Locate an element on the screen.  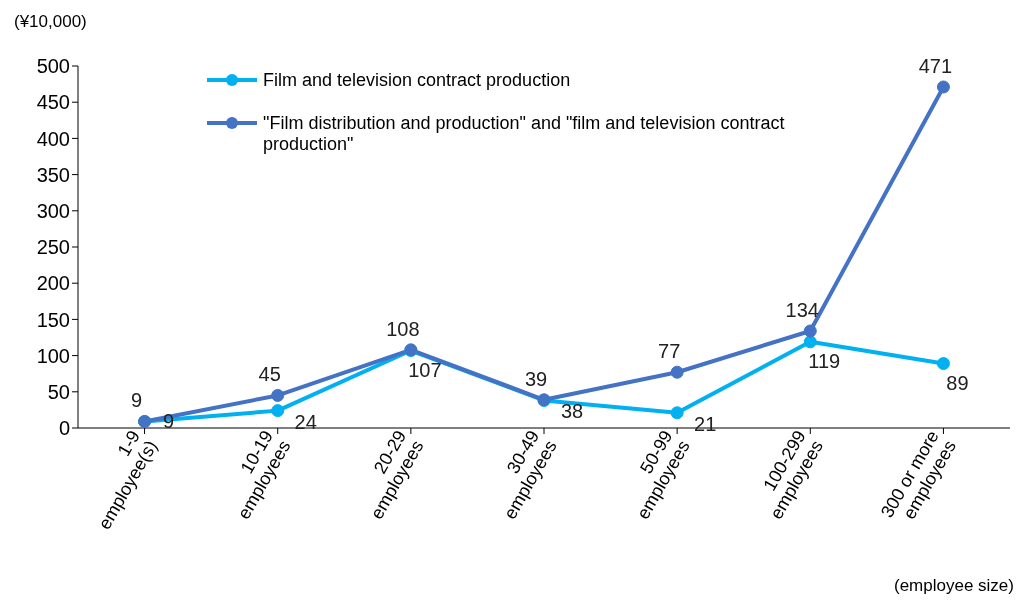
data-label: 107 is located at coordinates (425, 369).